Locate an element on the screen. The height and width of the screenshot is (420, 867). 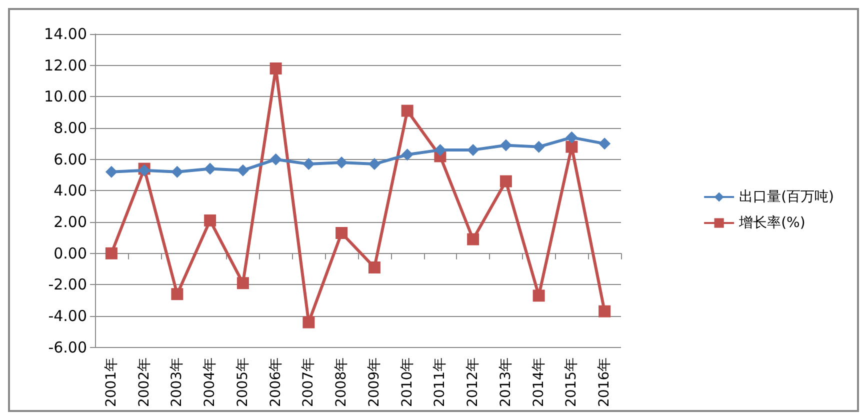
x-tick-label: 2007年 is located at coordinates (308, 382).